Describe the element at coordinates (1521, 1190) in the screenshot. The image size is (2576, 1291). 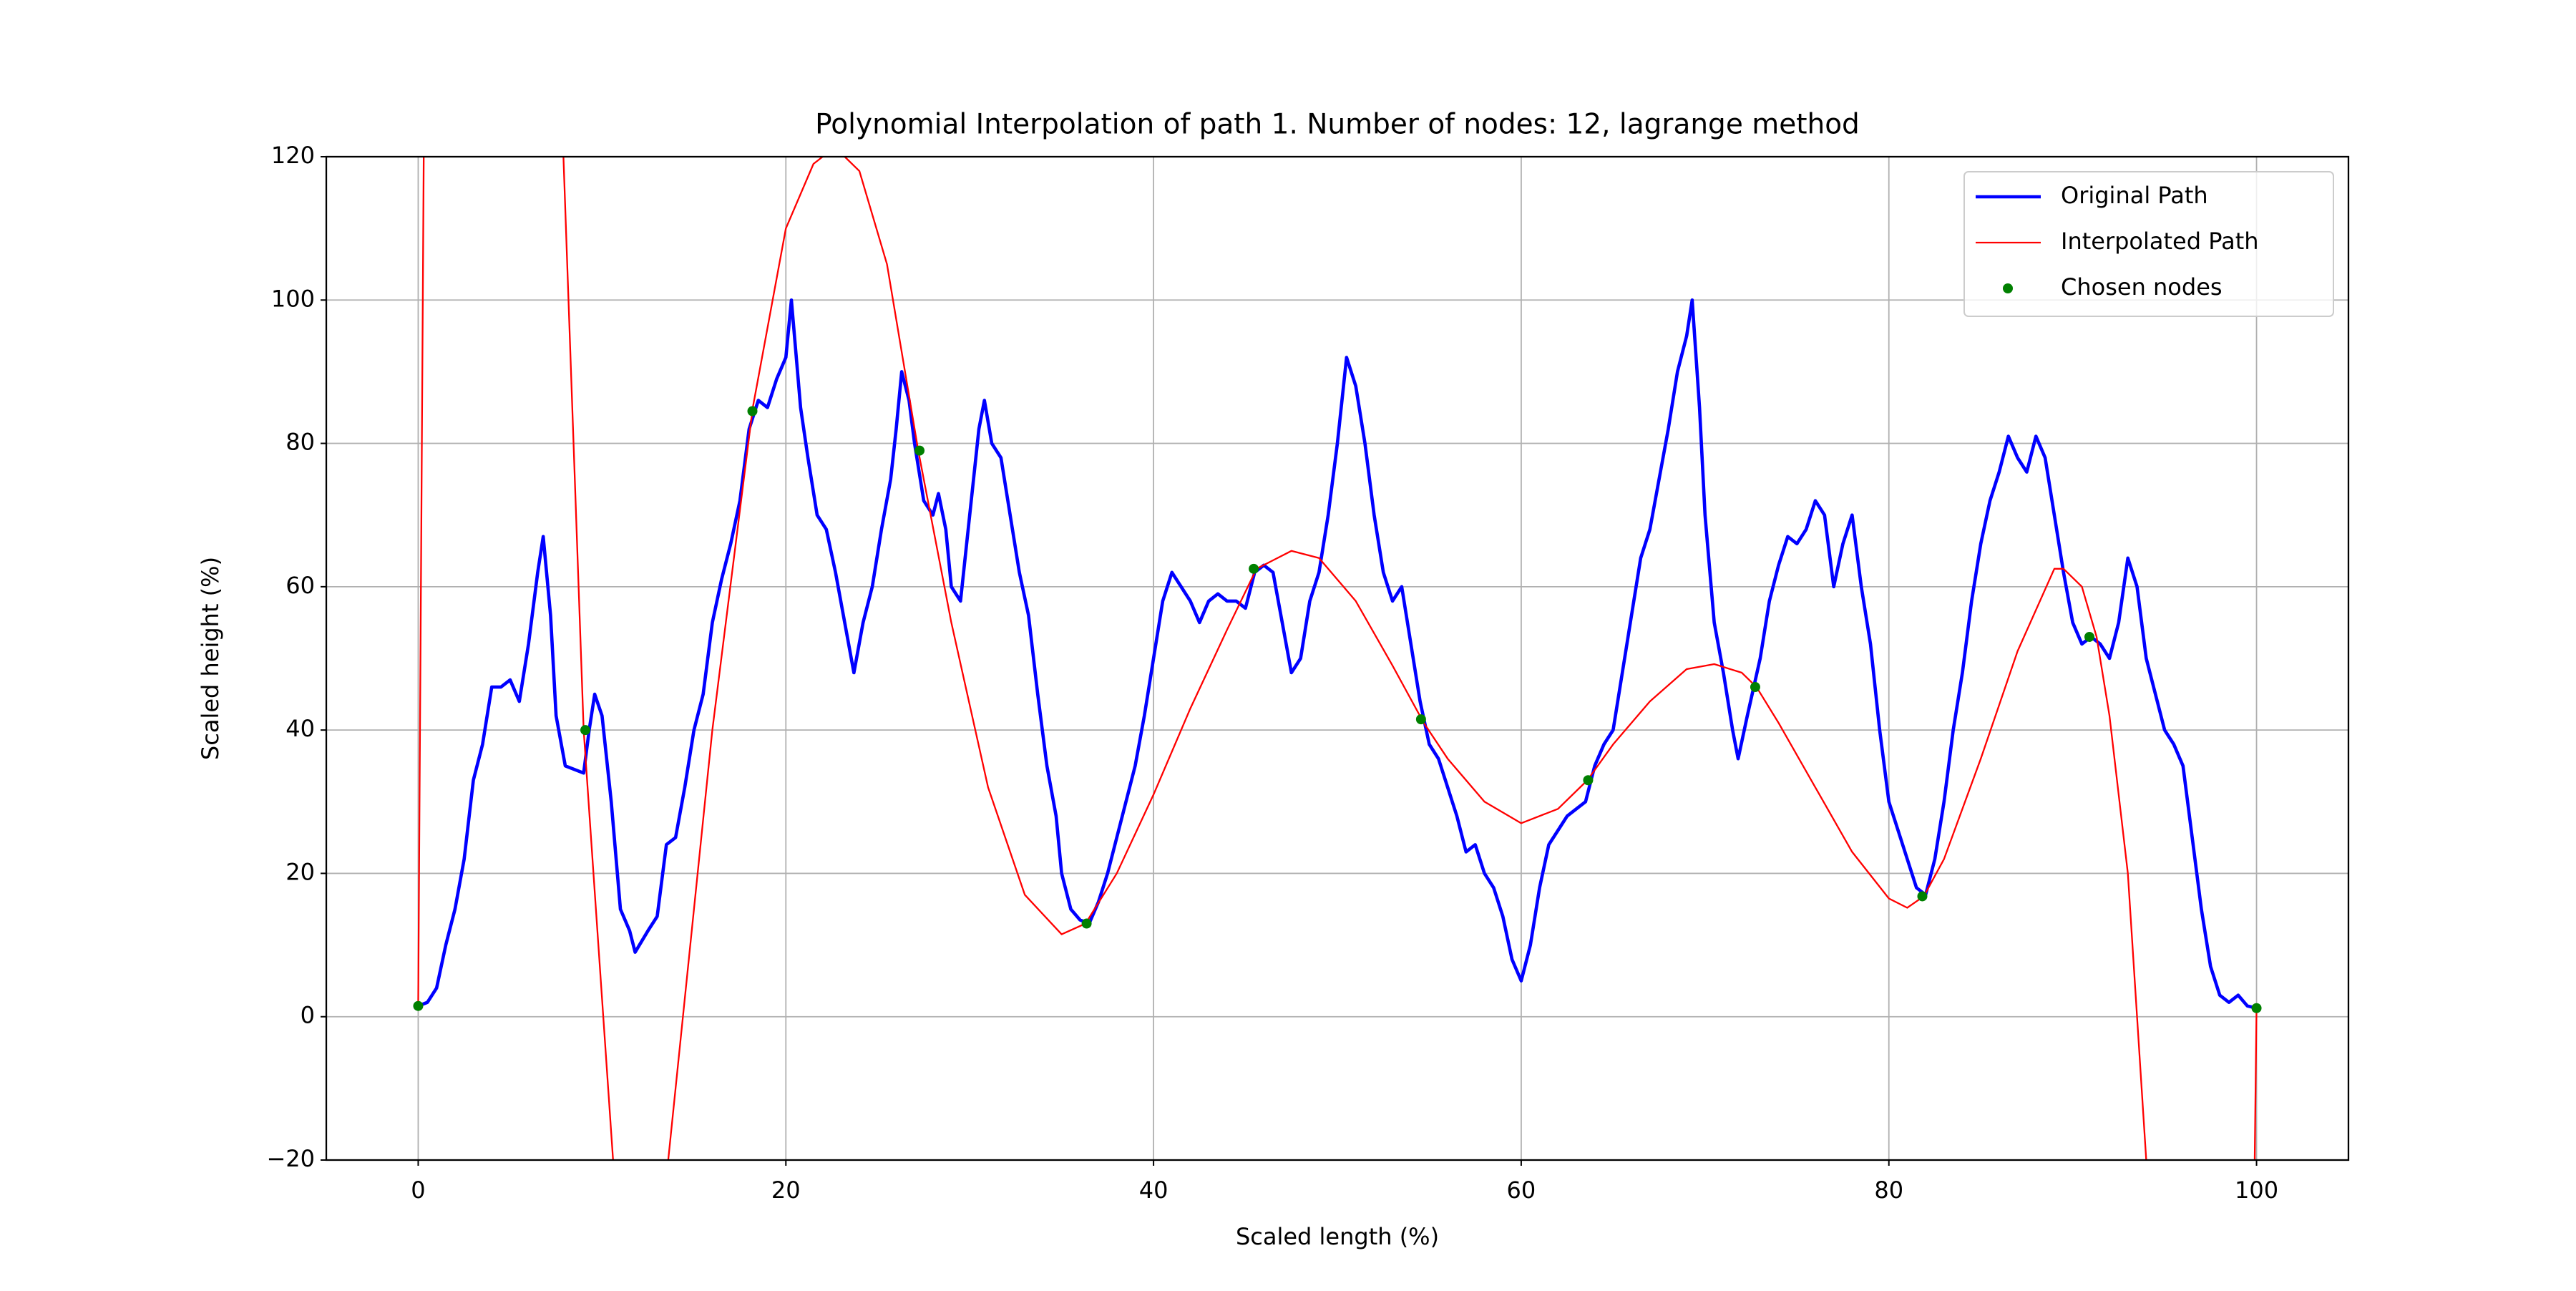
I see `x-tick-label: 60` at that location.